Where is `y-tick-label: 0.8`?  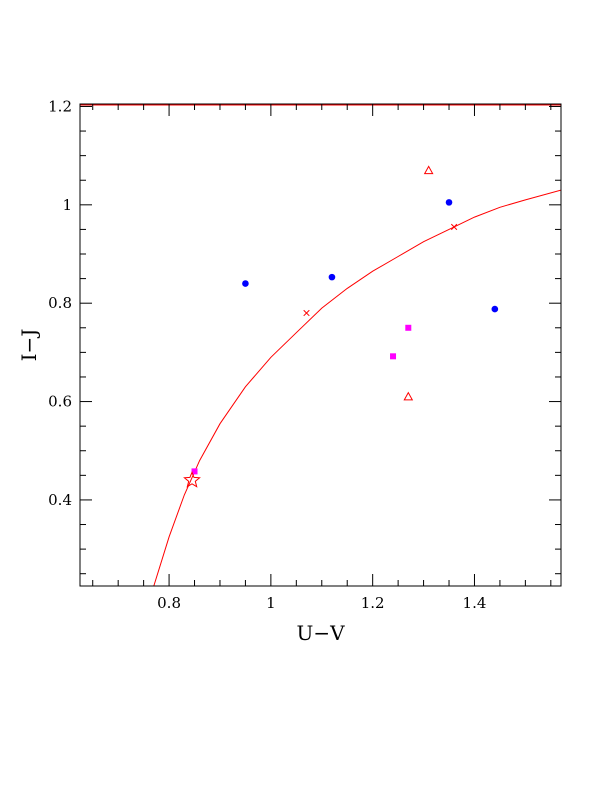
y-tick-label: 0.8 is located at coordinates (60, 303).